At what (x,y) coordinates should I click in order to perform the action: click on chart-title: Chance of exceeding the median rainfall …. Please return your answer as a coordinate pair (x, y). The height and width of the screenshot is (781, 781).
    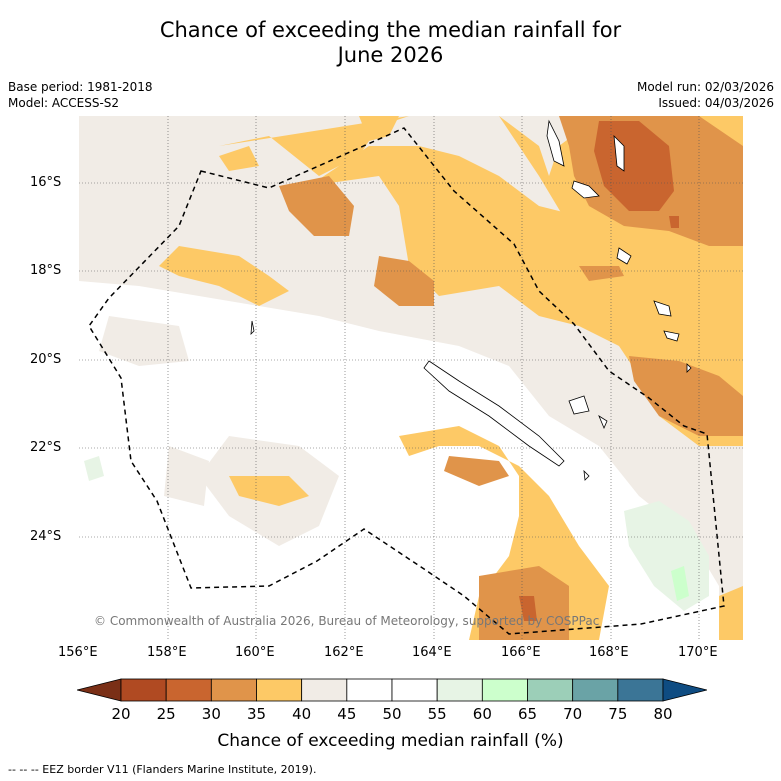
    Looking at the image, I should click on (390, 43).